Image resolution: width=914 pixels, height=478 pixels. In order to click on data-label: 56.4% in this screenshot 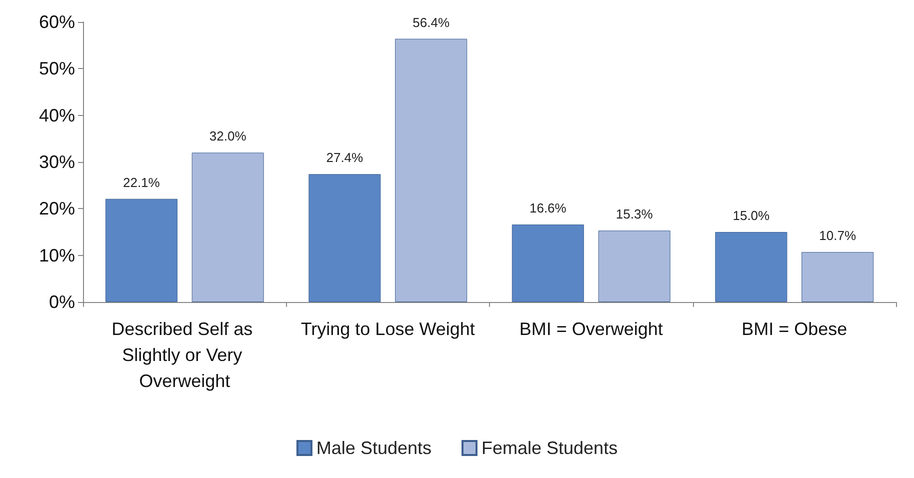, I will do `click(431, 22)`.